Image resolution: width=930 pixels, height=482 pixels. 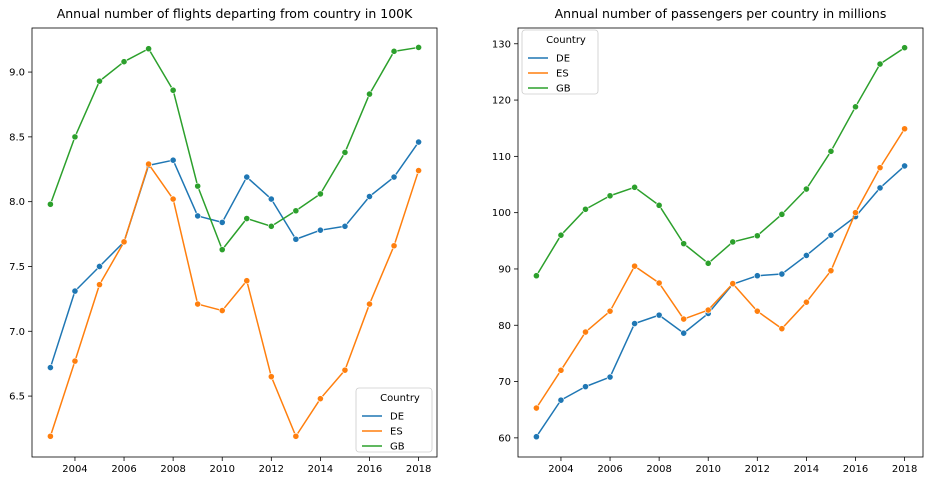 What do you see at coordinates (172, 469) in the screenshot?
I see `flights-x-tick-label: 2008` at bounding box center [172, 469].